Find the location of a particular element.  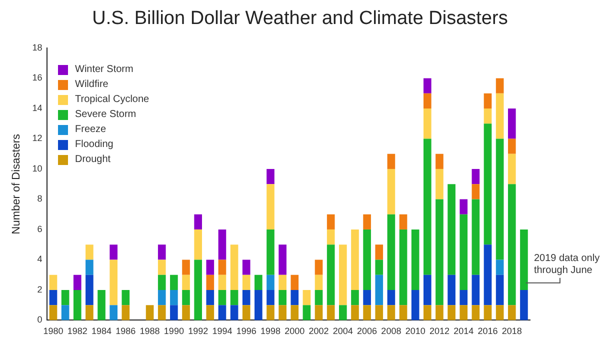

y-tick-label: 10 is located at coordinates (37, 168).